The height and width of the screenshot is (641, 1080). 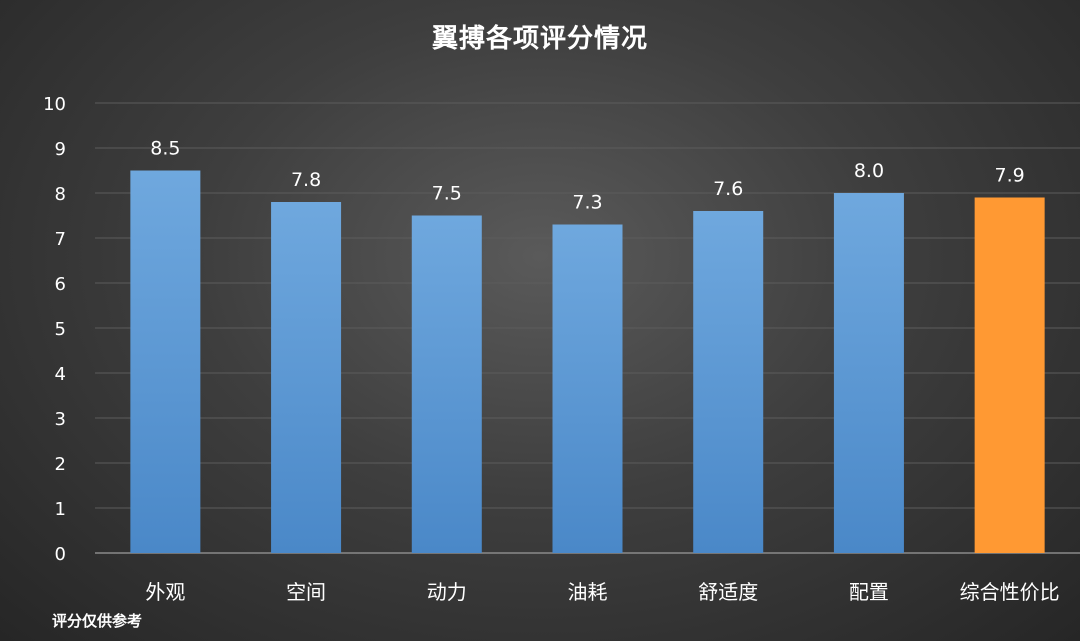 What do you see at coordinates (728, 592) in the screenshot?
I see `x-category-label: 舒适度` at bounding box center [728, 592].